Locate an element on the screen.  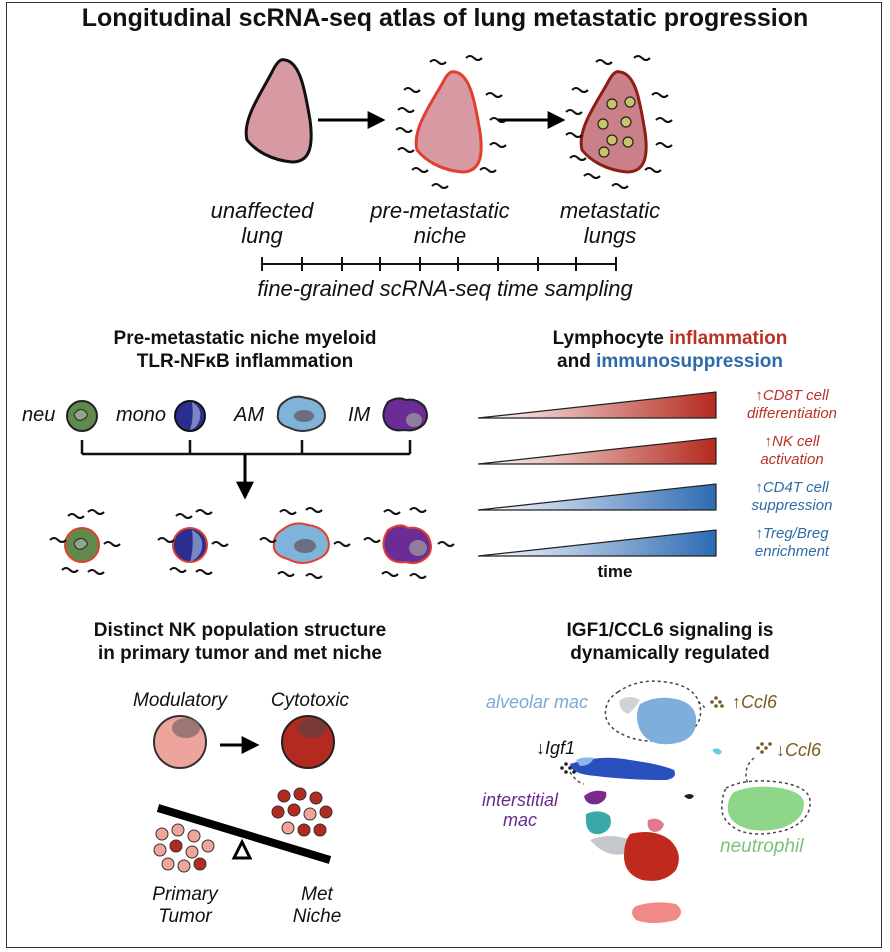
lymph-label-treg-l2: enrichment is located at coordinates (792, 551).